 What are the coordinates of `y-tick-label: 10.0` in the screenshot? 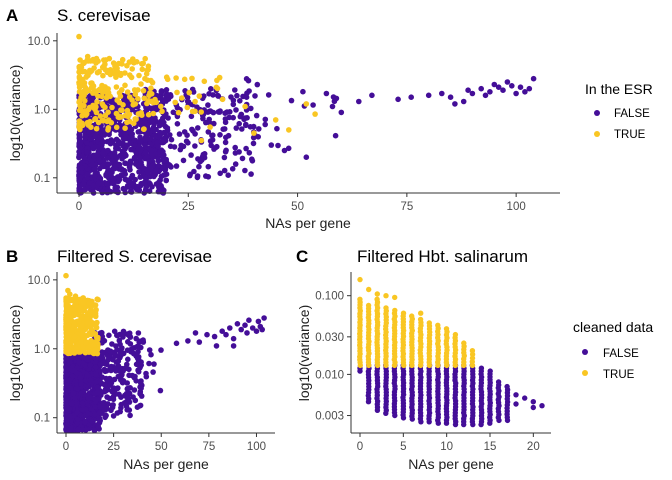 It's located at (39, 281).